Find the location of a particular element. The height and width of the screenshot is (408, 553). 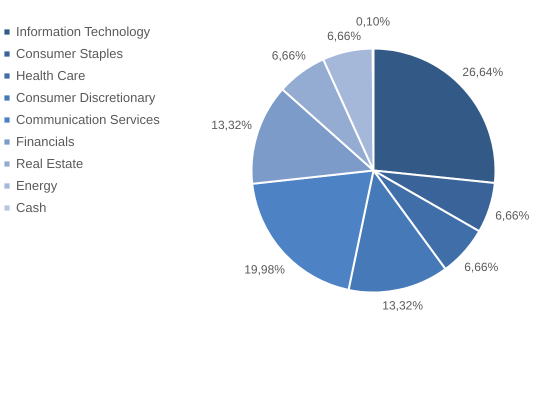

legend-label: Real Estate is located at coordinates (50, 163).